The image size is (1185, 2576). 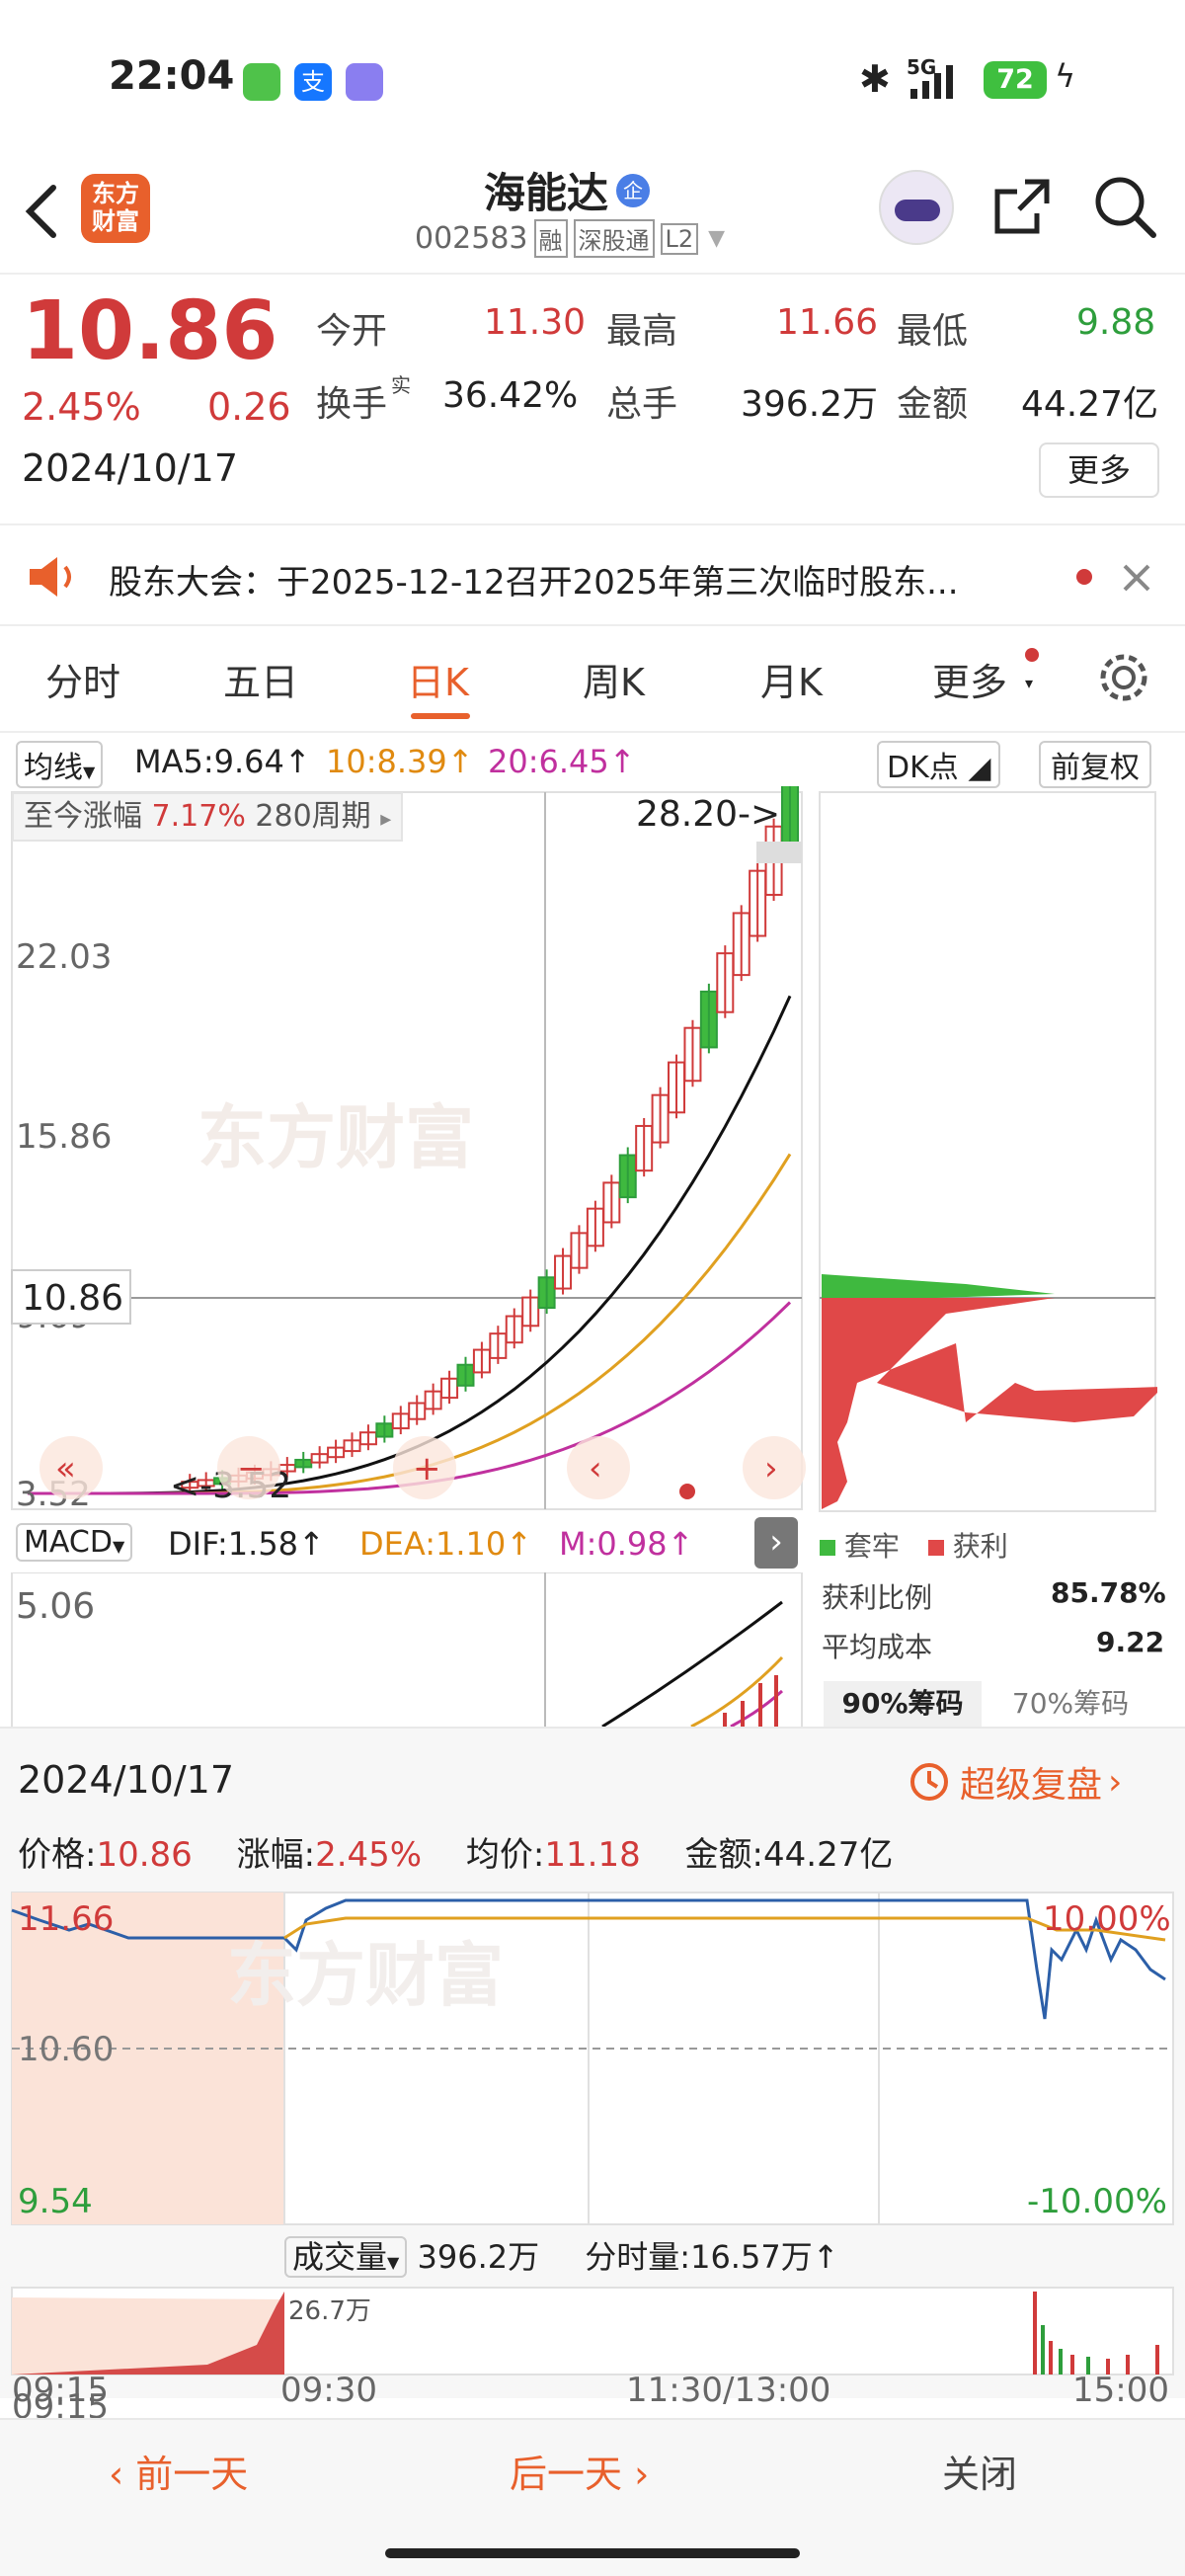 I want to click on eastmoney-logo: 东方 财富, so click(x=116, y=208).